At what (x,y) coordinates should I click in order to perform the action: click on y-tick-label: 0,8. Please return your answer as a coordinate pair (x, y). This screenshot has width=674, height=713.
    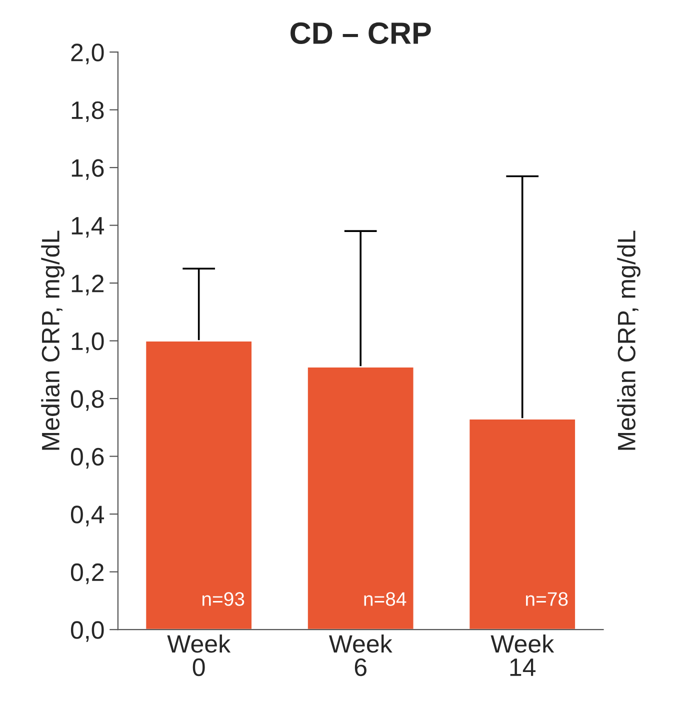
    Looking at the image, I should click on (87, 400).